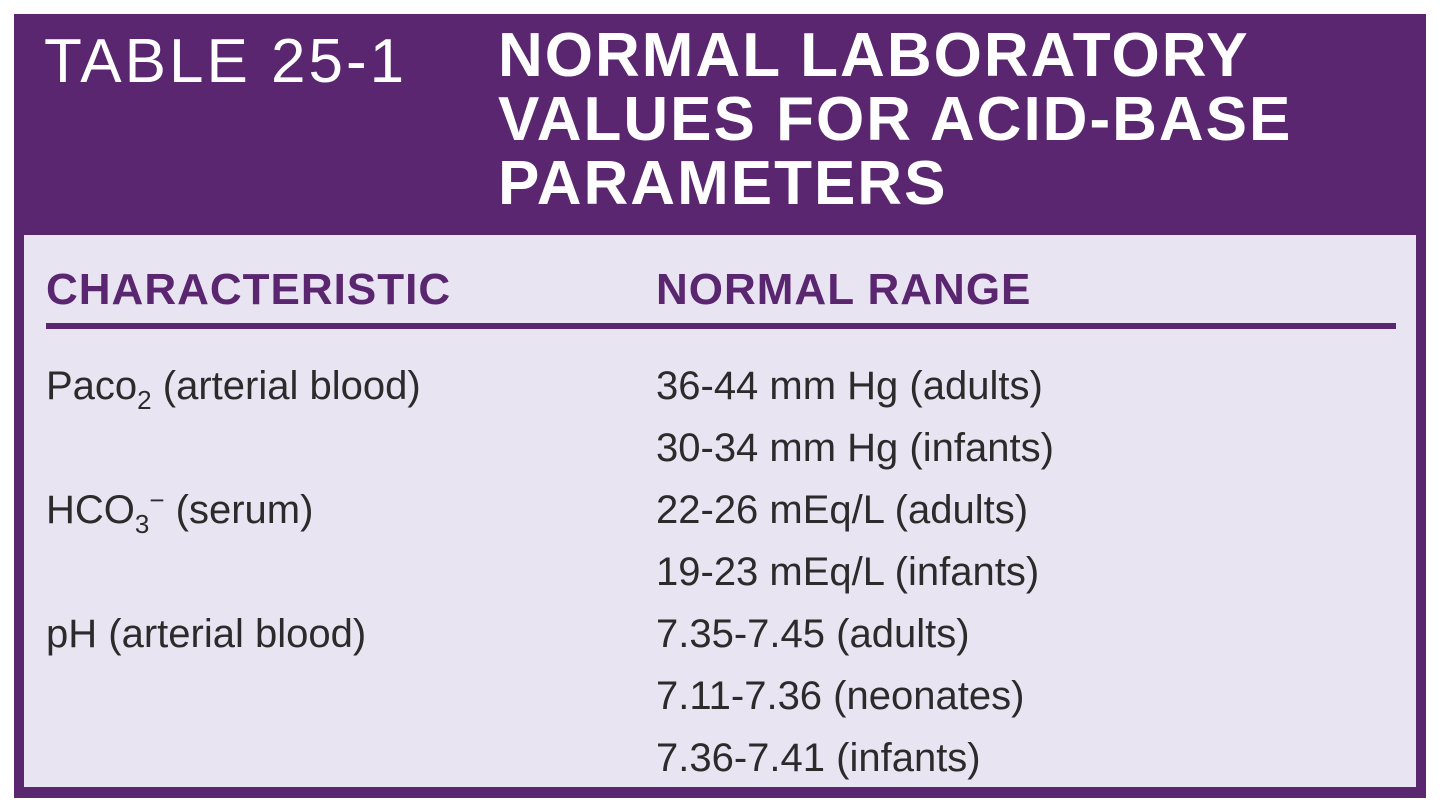 The height and width of the screenshot is (812, 1440). Describe the element at coordinates (813, 634) in the screenshot. I see `range-value: 7.35-7.45 (adults)` at that location.